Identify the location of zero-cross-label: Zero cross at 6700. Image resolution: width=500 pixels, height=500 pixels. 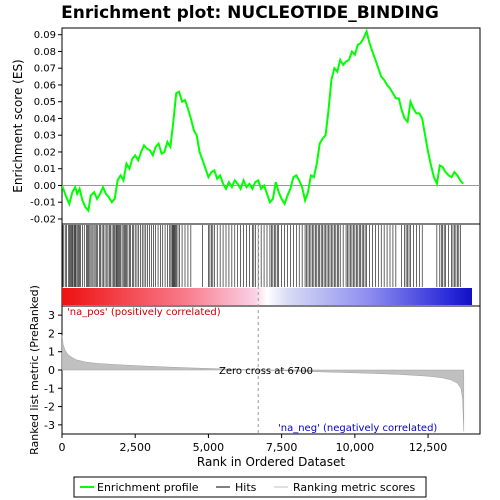
(266, 371).